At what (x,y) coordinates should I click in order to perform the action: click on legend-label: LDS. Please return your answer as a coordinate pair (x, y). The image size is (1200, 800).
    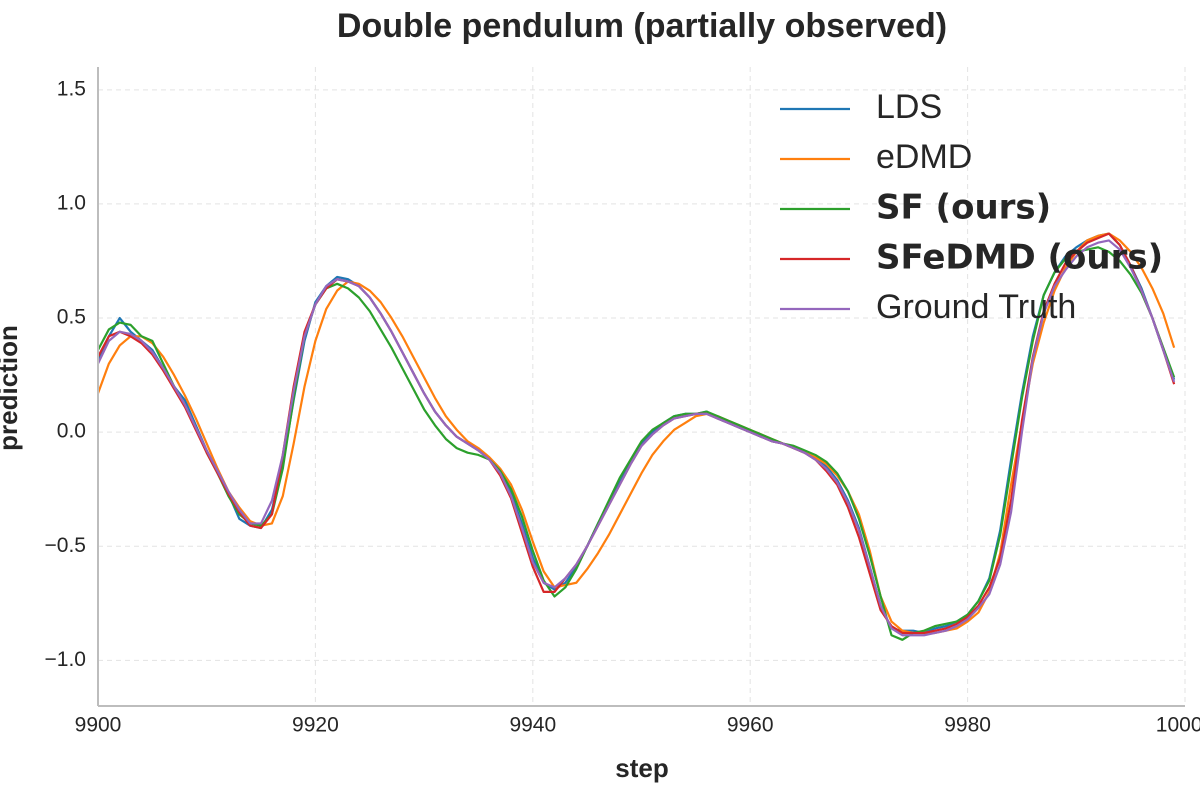
    Looking at the image, I should click on (909, 107).